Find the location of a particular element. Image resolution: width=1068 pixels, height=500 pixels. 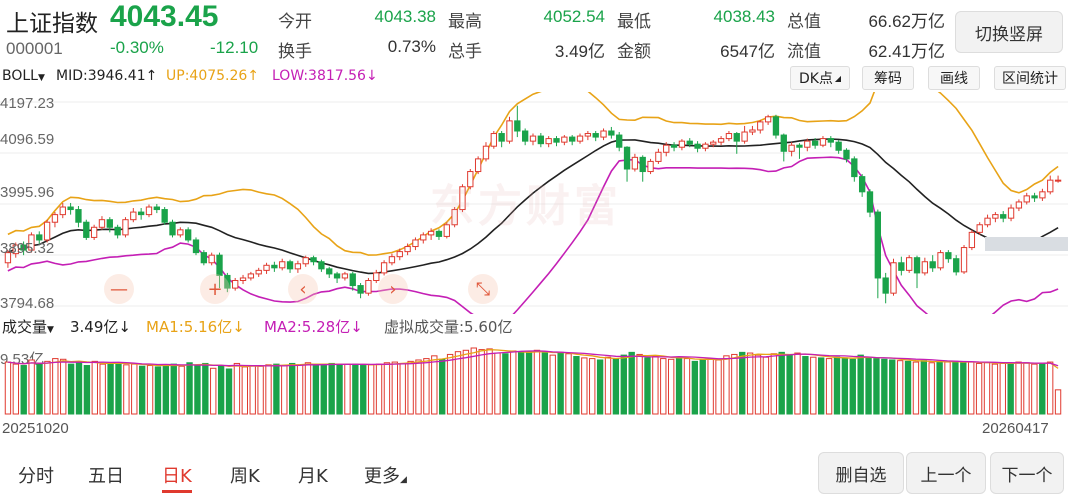

tab-monthly-k: 月K is located at coordinates (313, 476).